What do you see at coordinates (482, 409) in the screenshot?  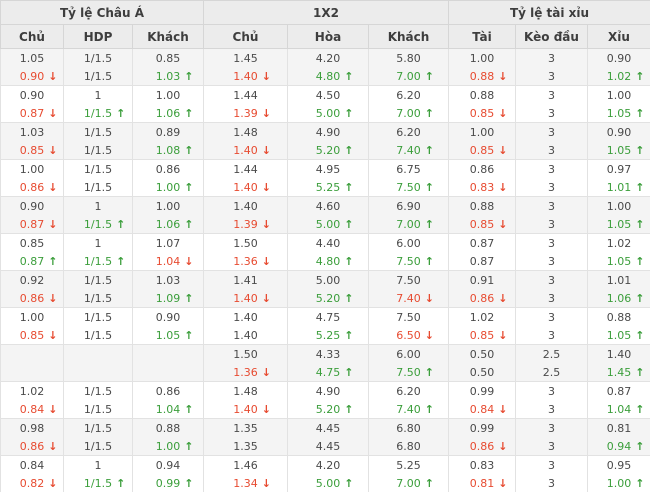 I see `cell-ou-over: 0.84 ↓` at bounding box center [482, 409].